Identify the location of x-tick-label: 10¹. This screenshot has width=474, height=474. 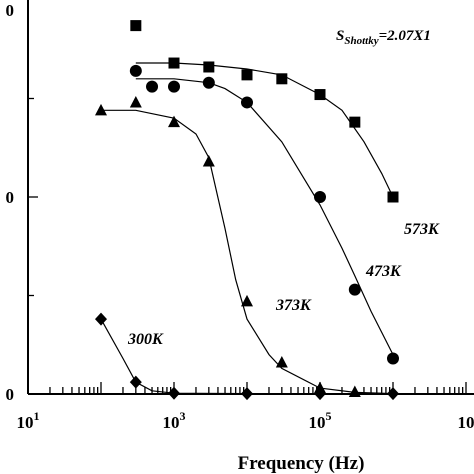
(28, 420).